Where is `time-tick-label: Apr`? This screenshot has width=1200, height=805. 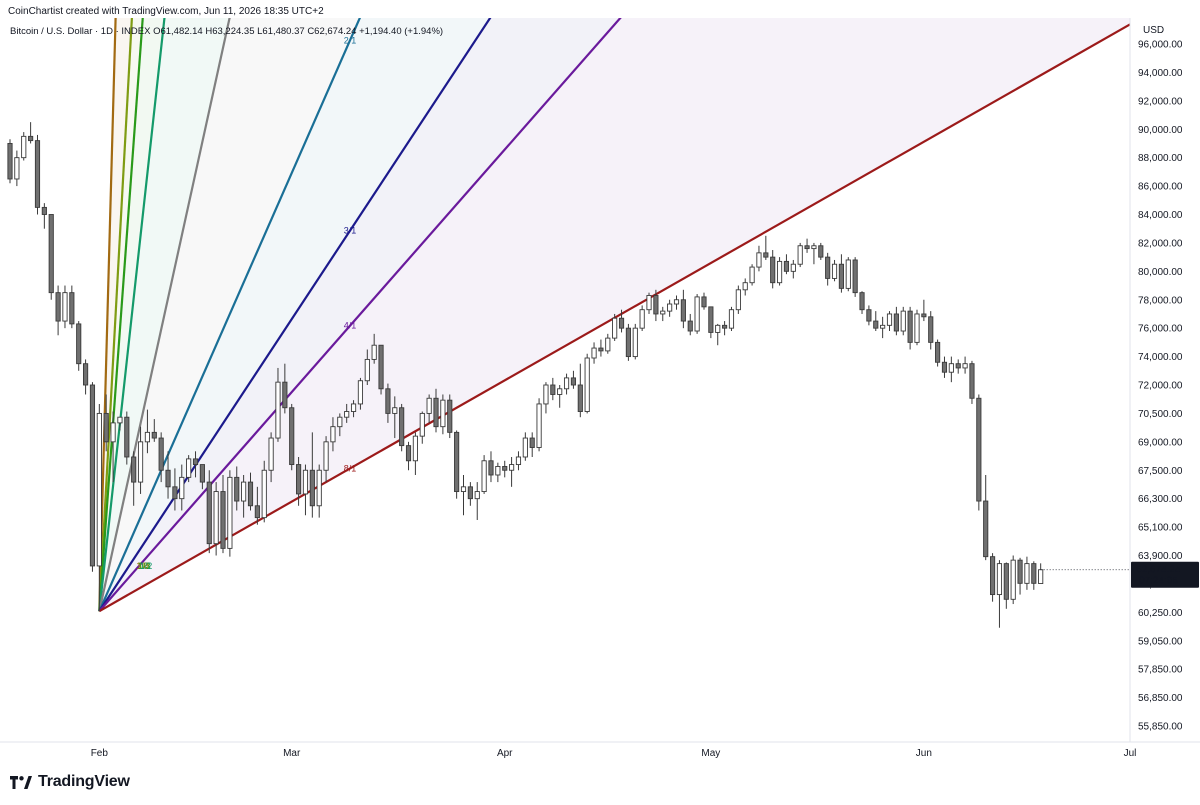
time-tick-label: Apr is located at coordinates (505, 753).